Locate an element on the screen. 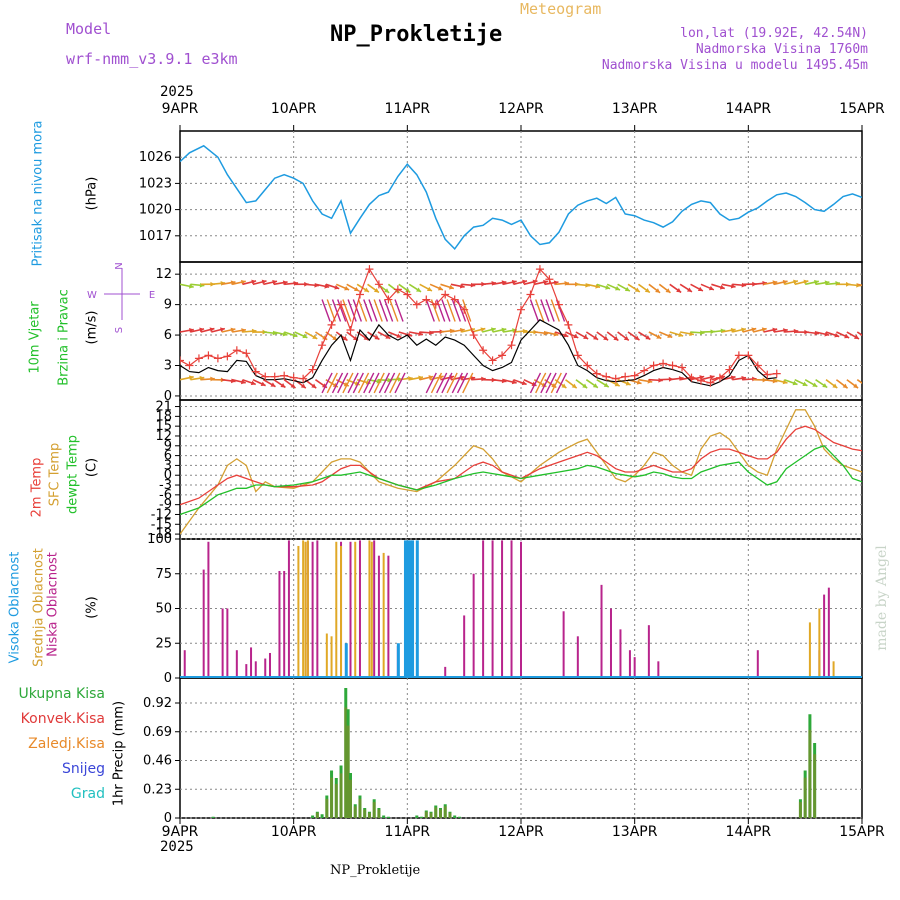 This screenshot has height=900, width=900. x-tick-label-bottom: 9APR is located at coordinates (180, 832).